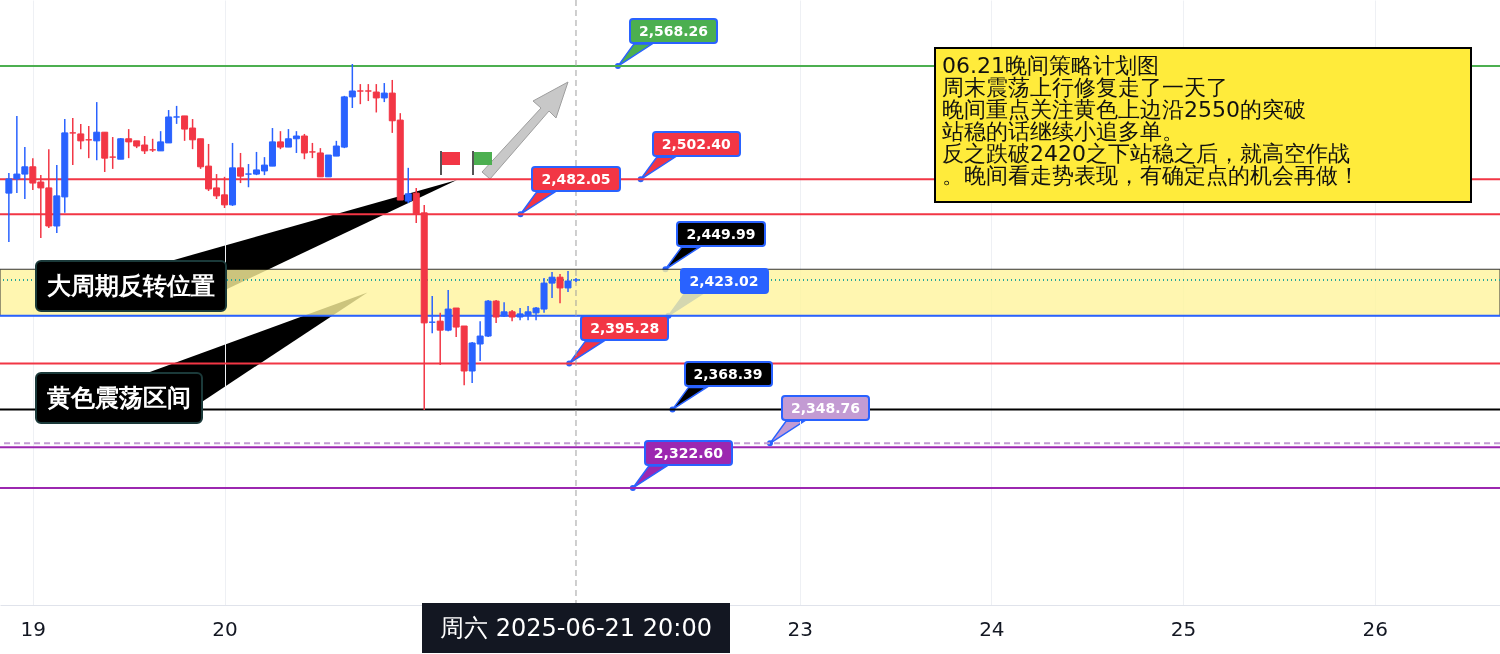 The width and height of the screenshot is (1500, 654). Describe the element at coordinates (33, 628) in the screenshot. I see `x-tick-label: 19` at that location.